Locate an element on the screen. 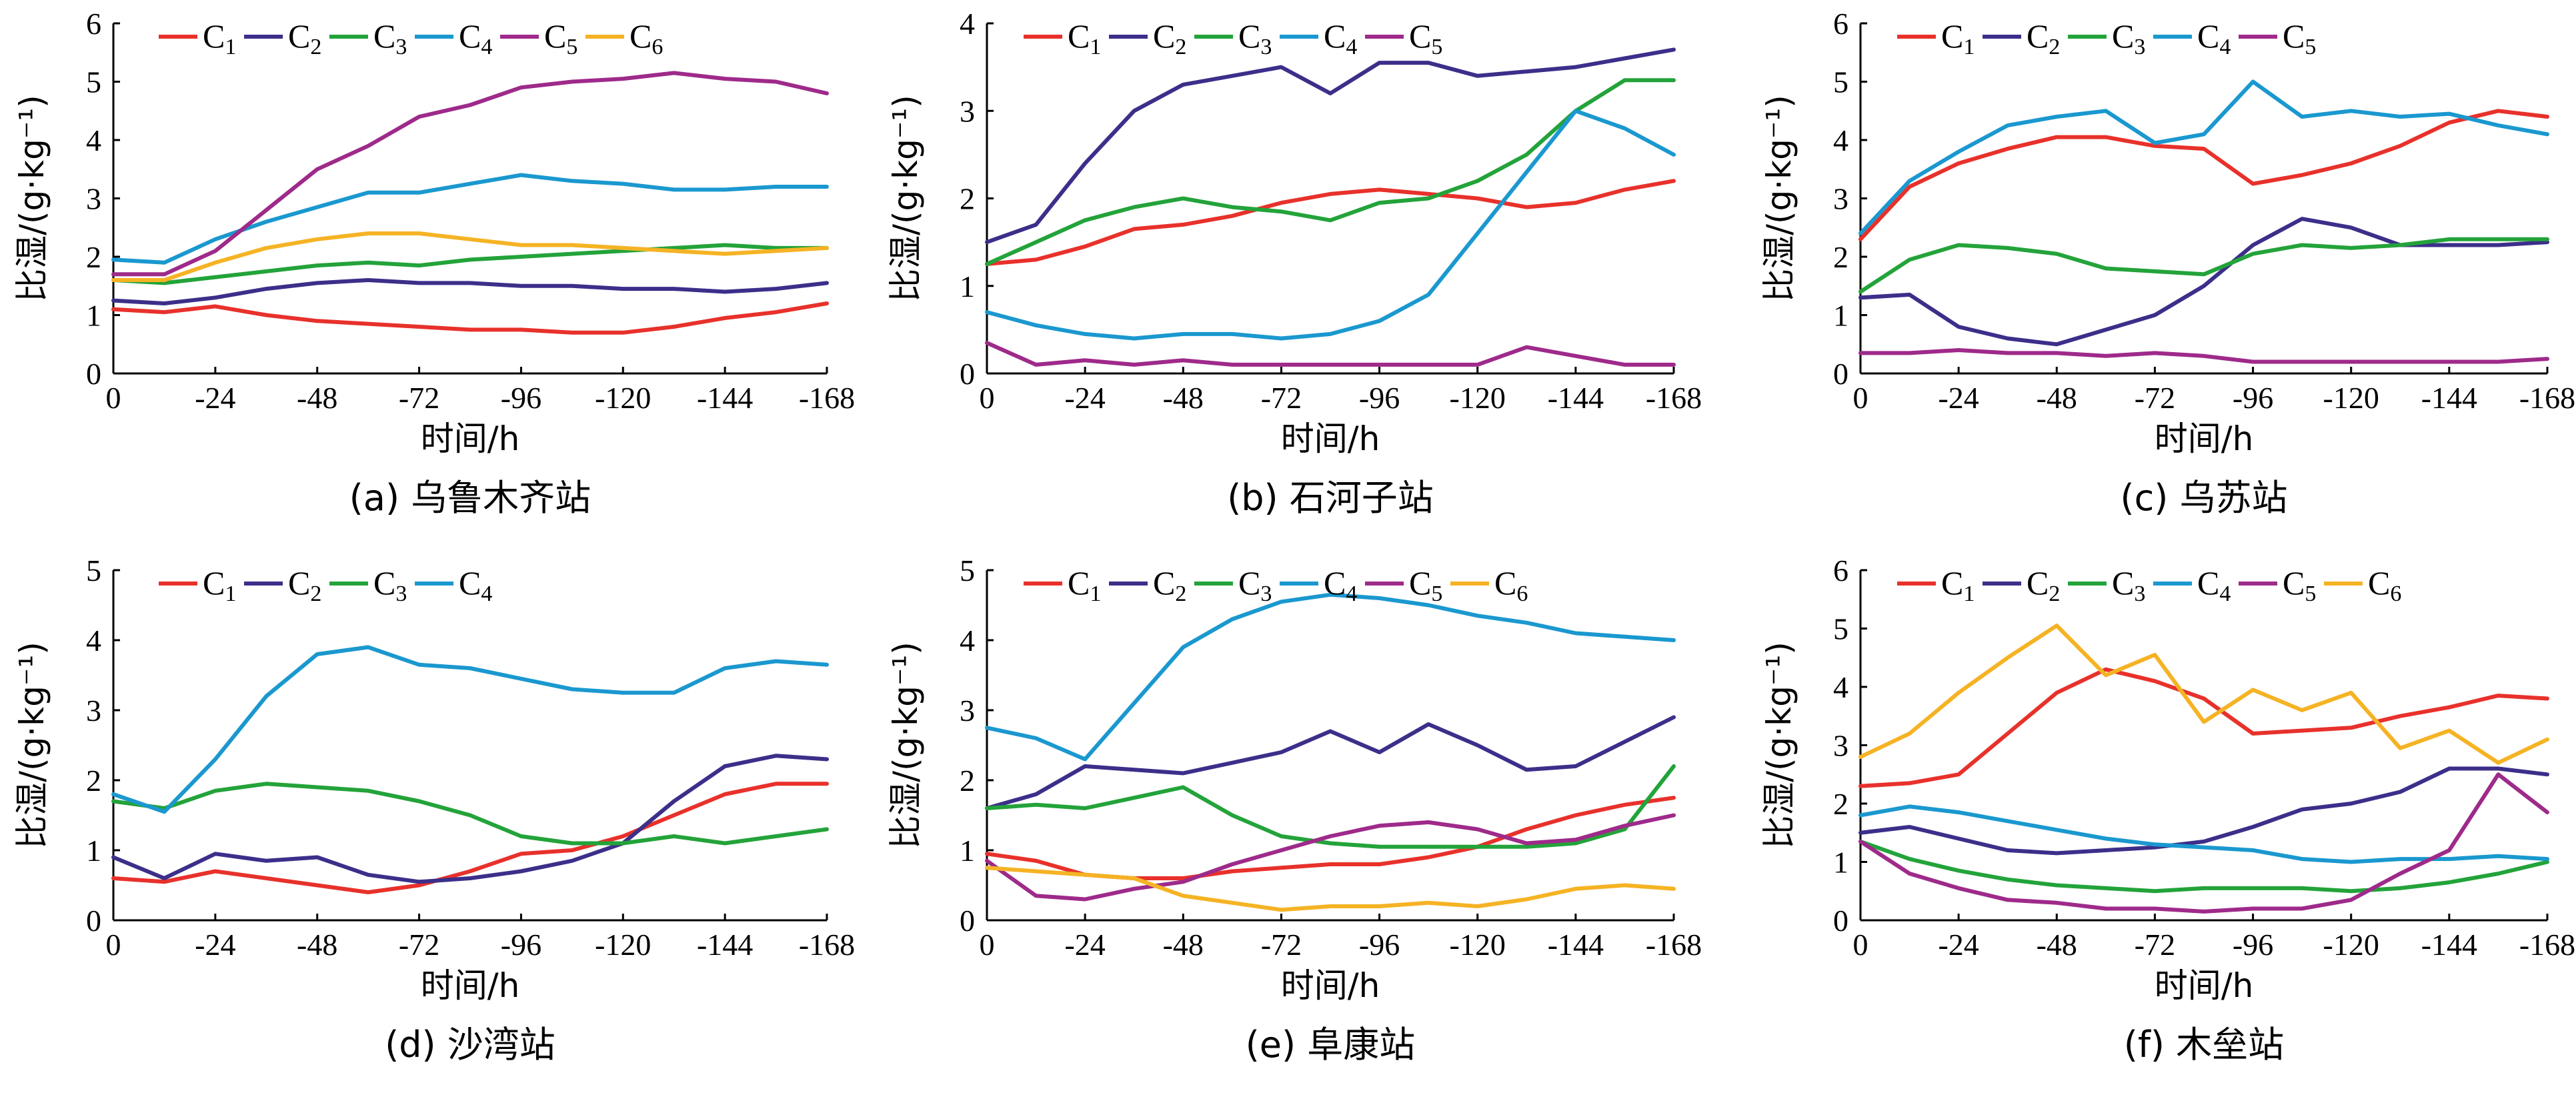  x-tick-label: -168 is located at coordinates (1674, 945).